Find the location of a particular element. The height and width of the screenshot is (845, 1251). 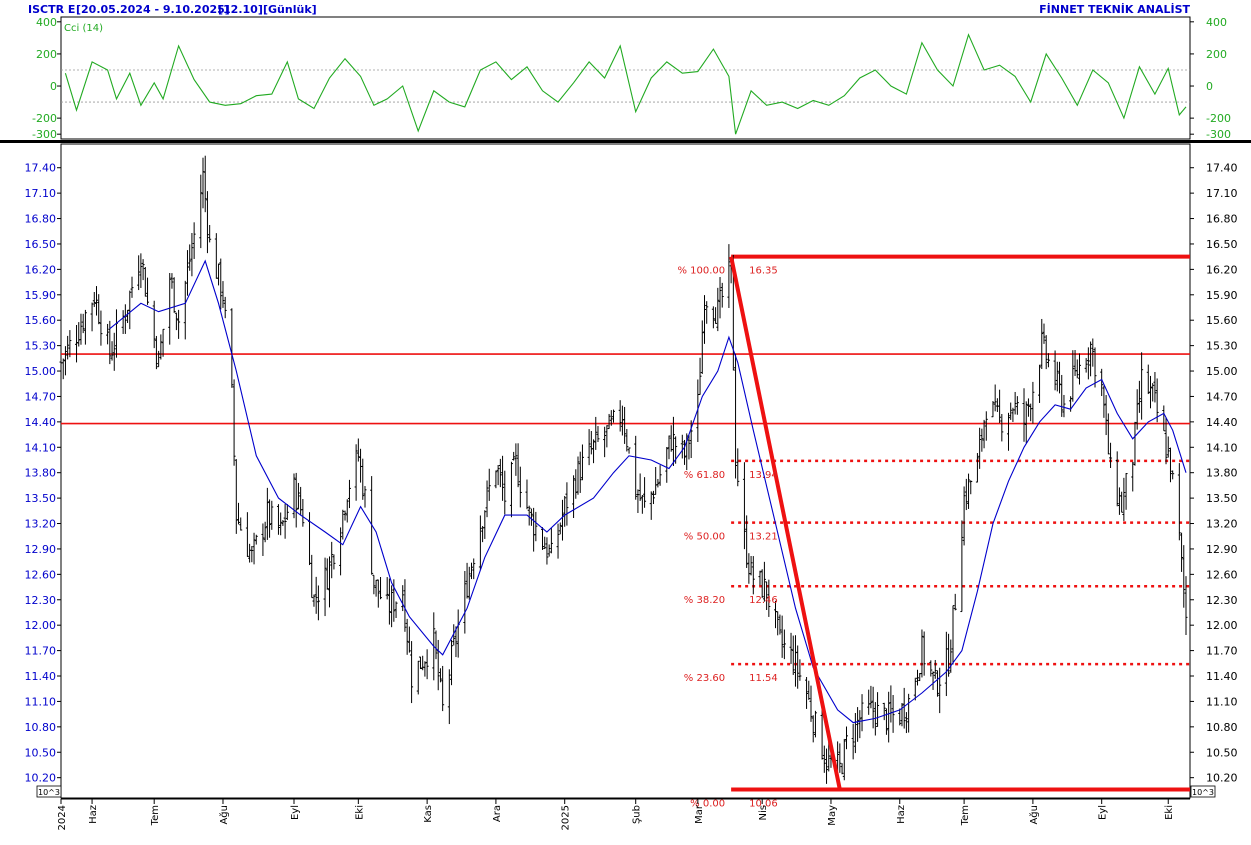

scale-label-left: 10^3 is located at coordinates (49, 792).